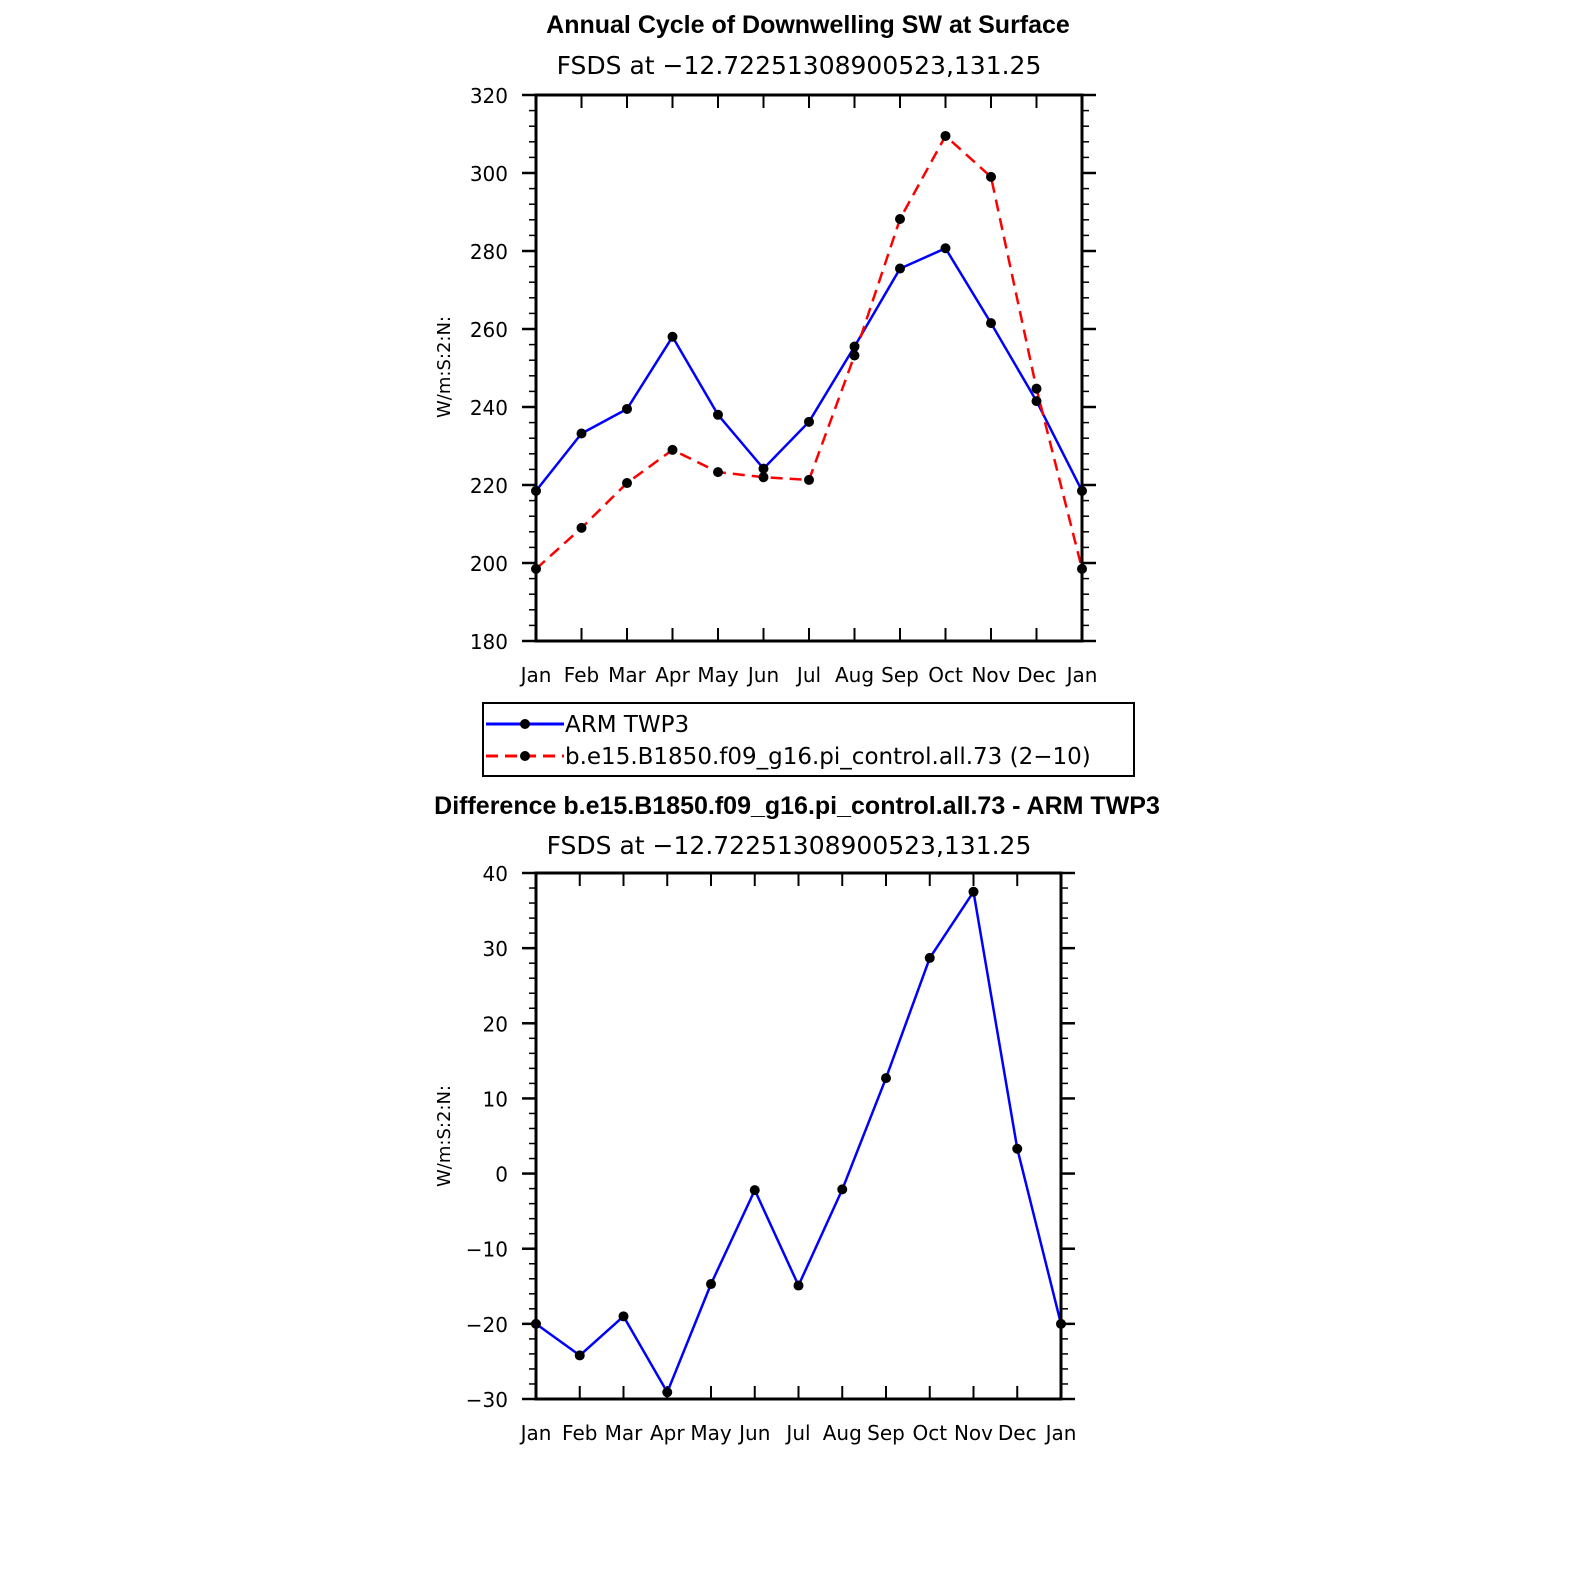  Describe the element at coordinates (789, 845) in the screenshot. I see `bottom-chart-subtitle: FSDS at −12.72251308900523,131.25` at that location.